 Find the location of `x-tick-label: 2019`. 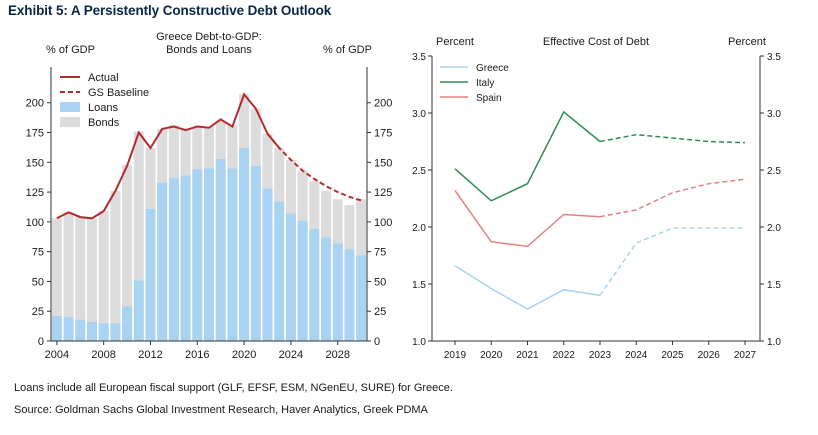

x-tick-label: 2019 is located at coordinates (455, 355).